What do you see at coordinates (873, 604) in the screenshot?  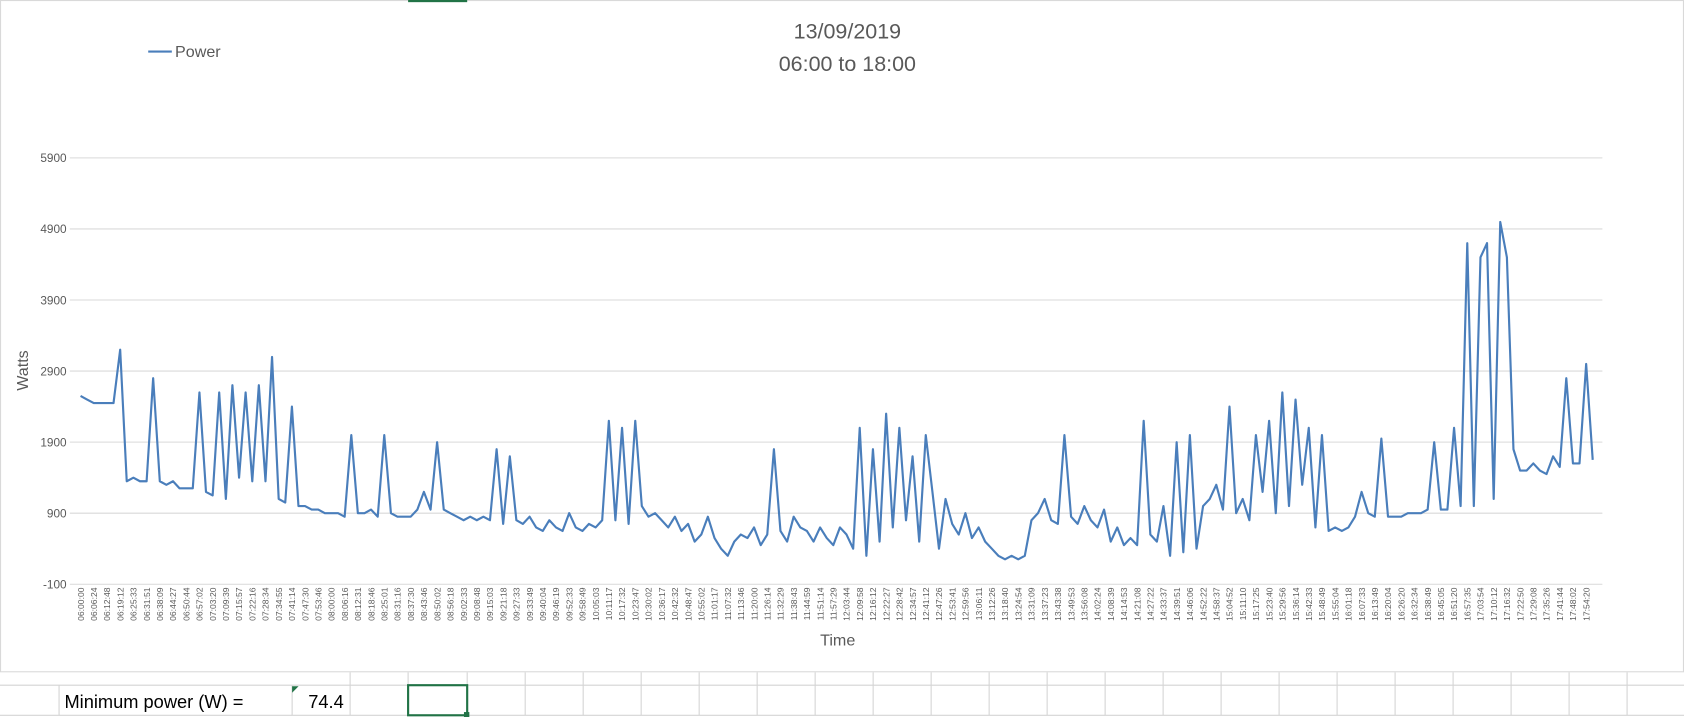 I see `x-tick-label: 12:16:12` at bounding box center [873, 604].